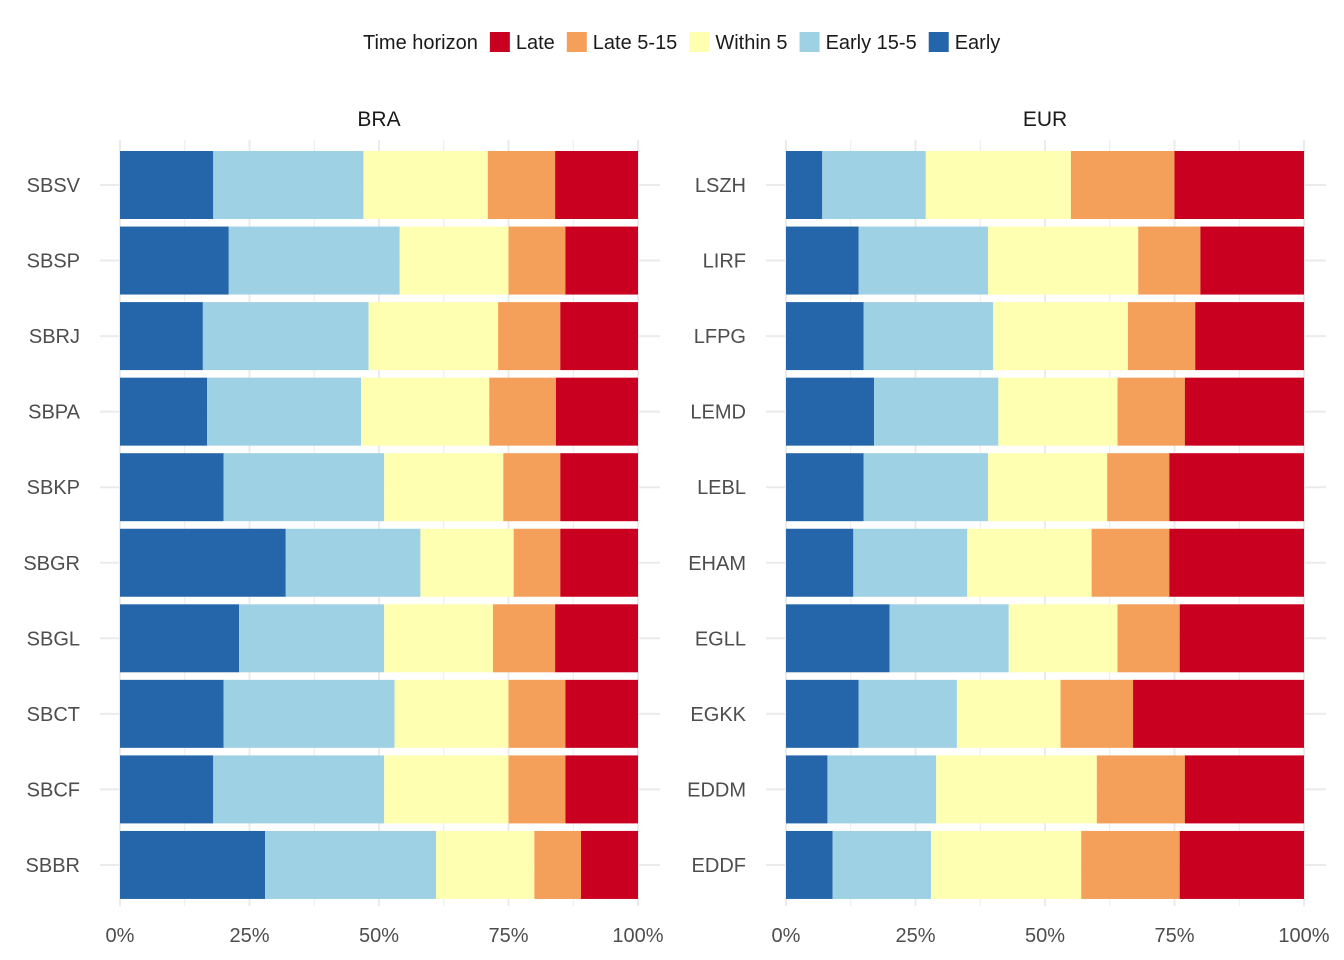 This screenshot has width=1344, height=960. Describe the element at coordinates (54, 413) in the screenshot. I see `category-label: SBPA` at that location.